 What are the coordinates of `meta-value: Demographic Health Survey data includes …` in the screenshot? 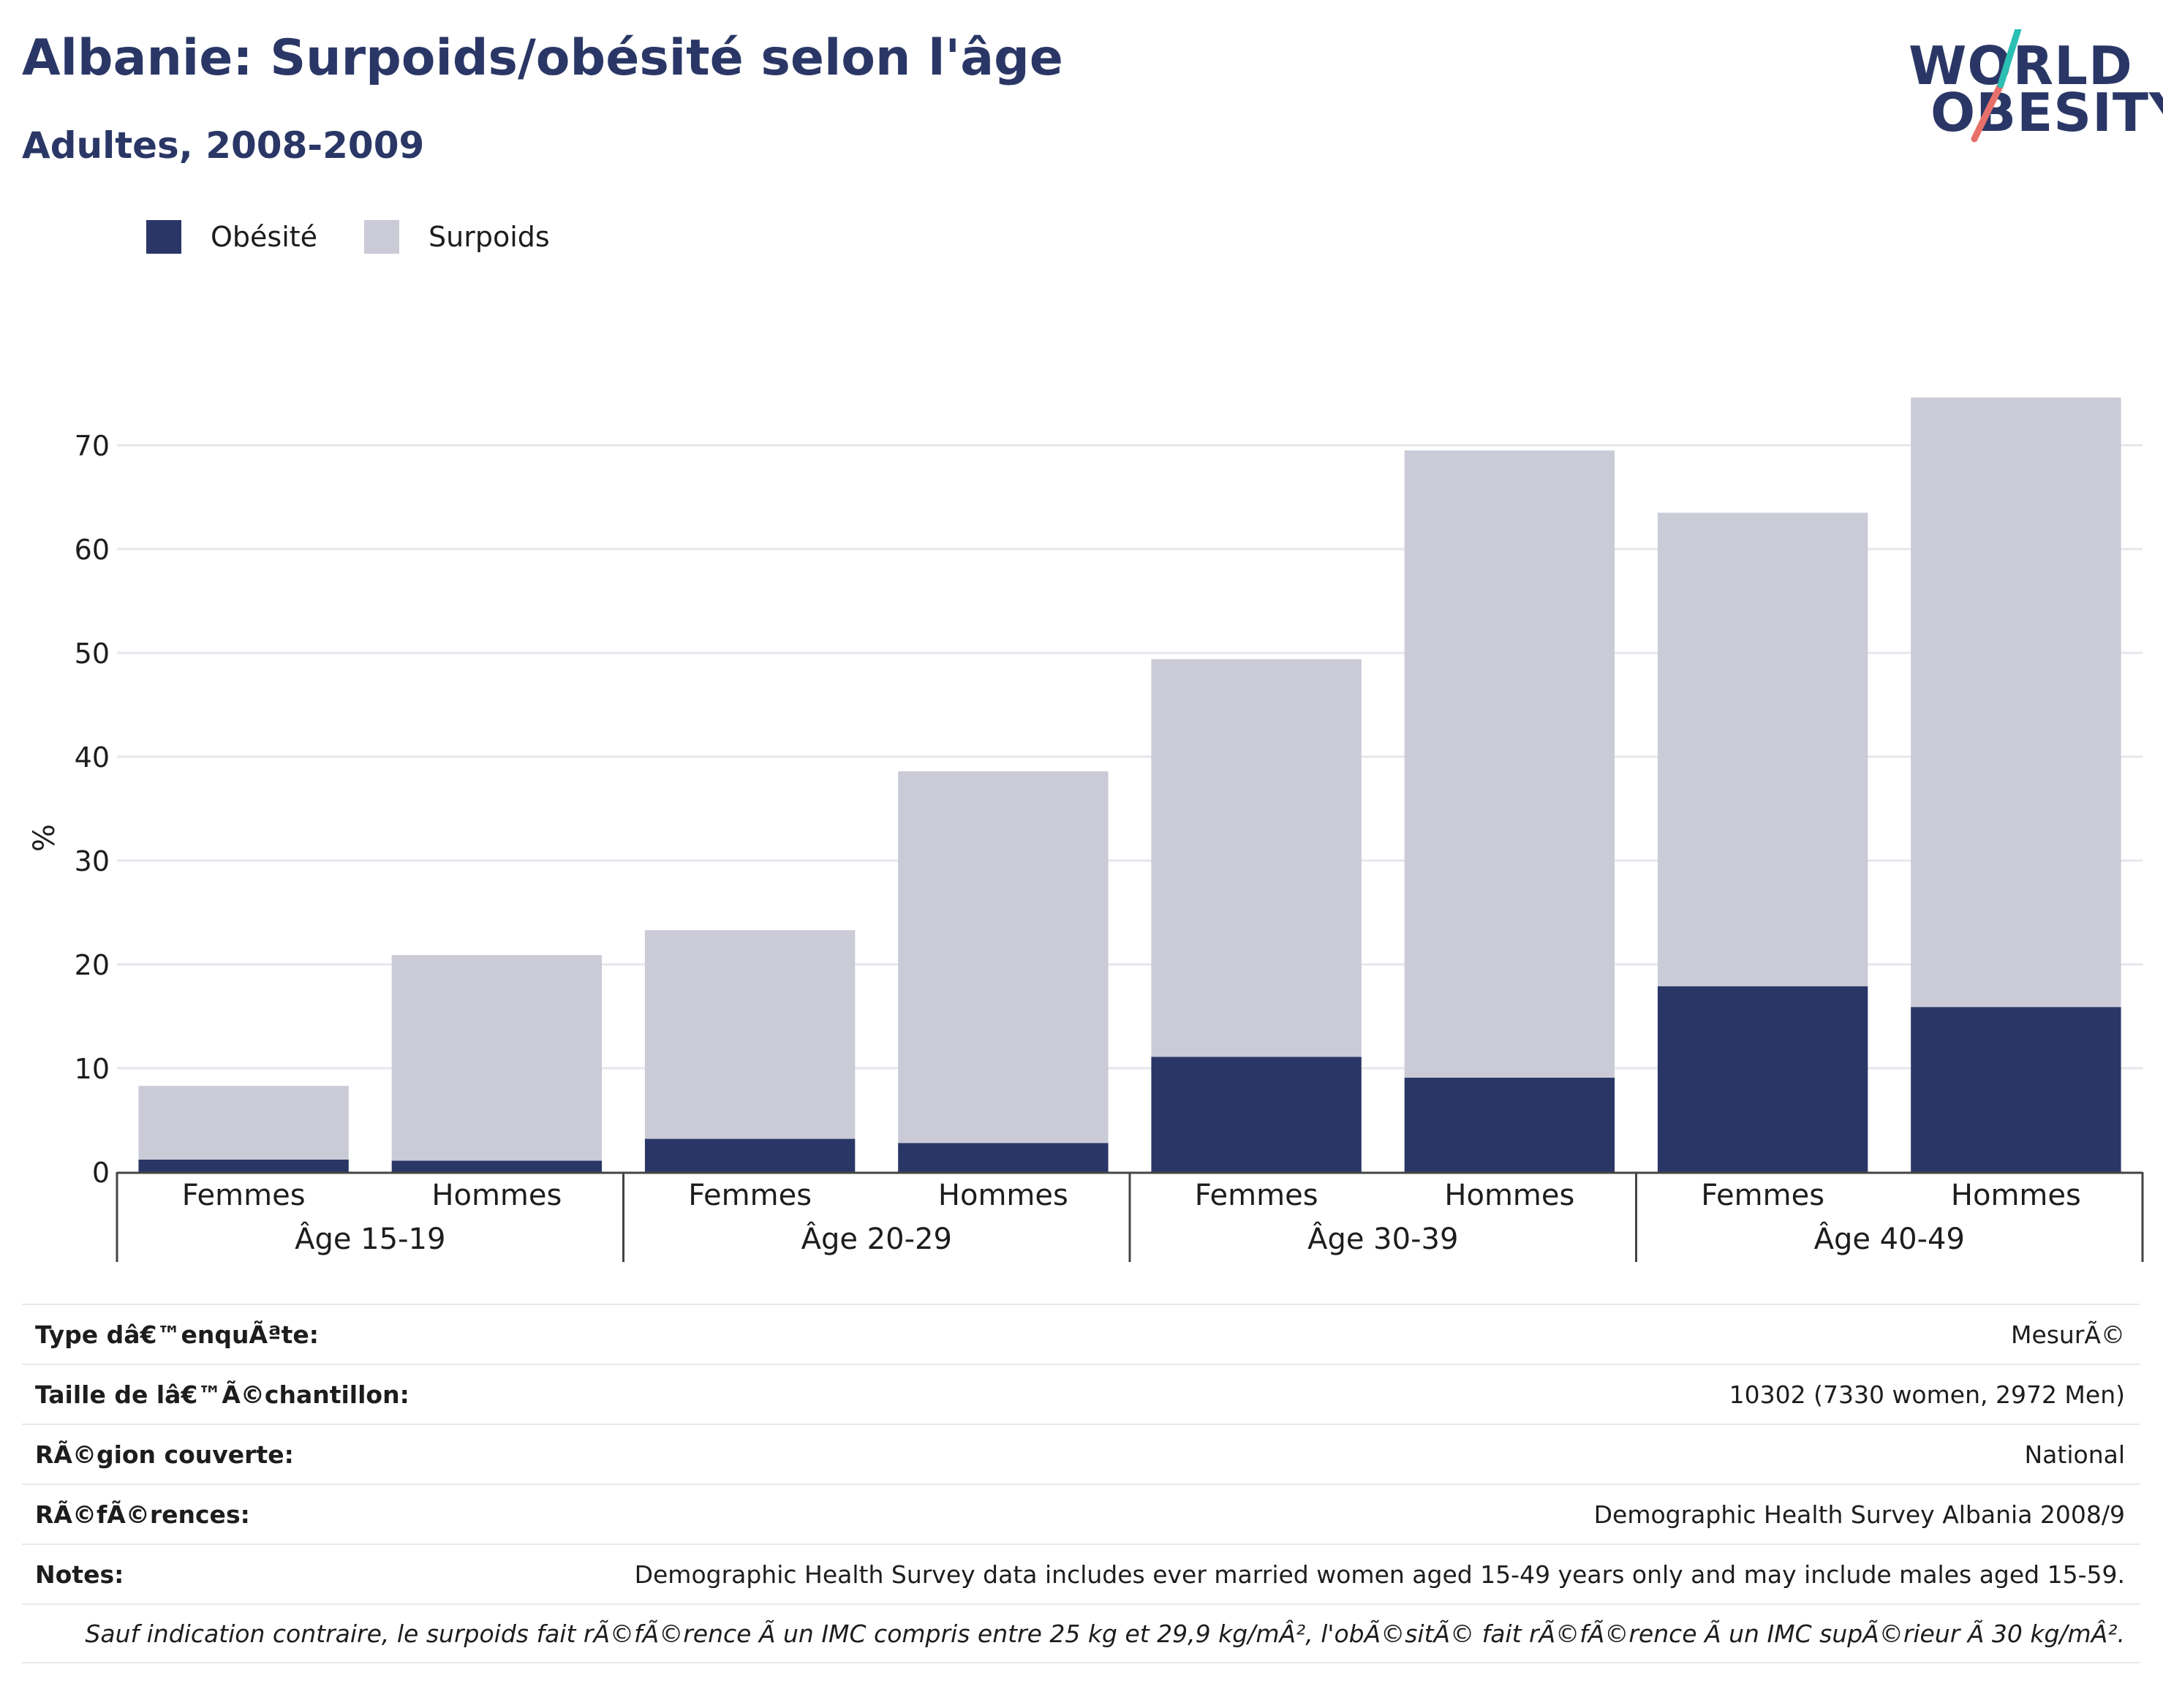 It's located at (1380, 1574).